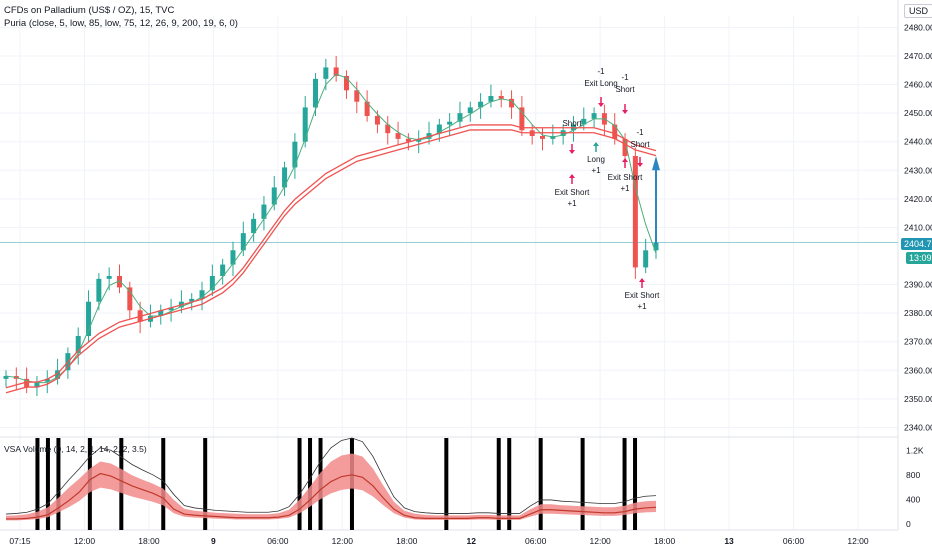 Image resolution: width=932 pixels, height=550 pixels. Describe the element at coordinates (918, 85) in the screenshot. I see `y-tick-label: 2460.00` at that location.